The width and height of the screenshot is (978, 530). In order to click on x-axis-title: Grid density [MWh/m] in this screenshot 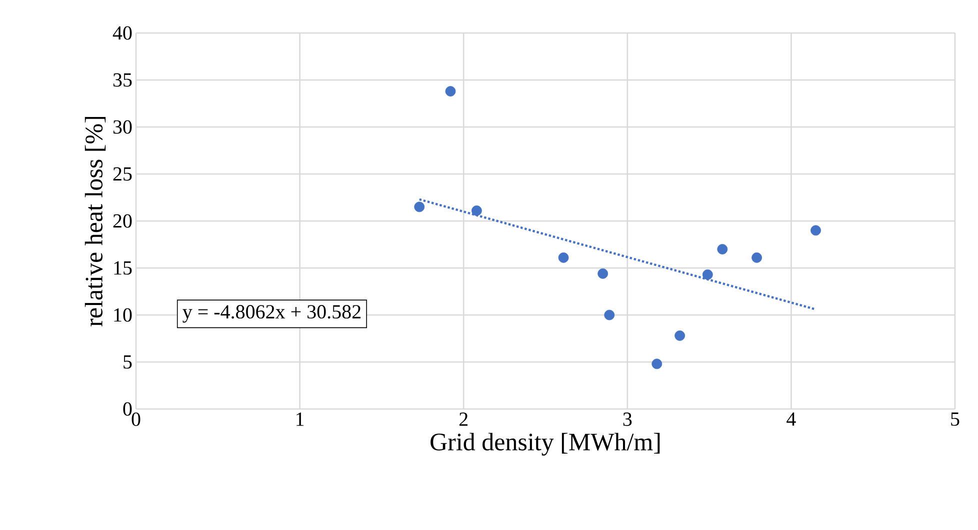, I will do `click(545, 444)`.